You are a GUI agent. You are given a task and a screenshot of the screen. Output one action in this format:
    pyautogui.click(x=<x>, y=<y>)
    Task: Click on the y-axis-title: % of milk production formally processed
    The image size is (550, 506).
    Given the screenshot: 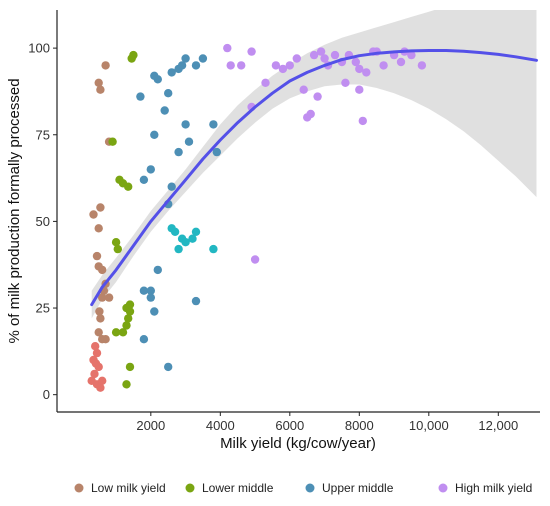 What is the action you would take?
    pyautogui.click(x=14, y=210)
    